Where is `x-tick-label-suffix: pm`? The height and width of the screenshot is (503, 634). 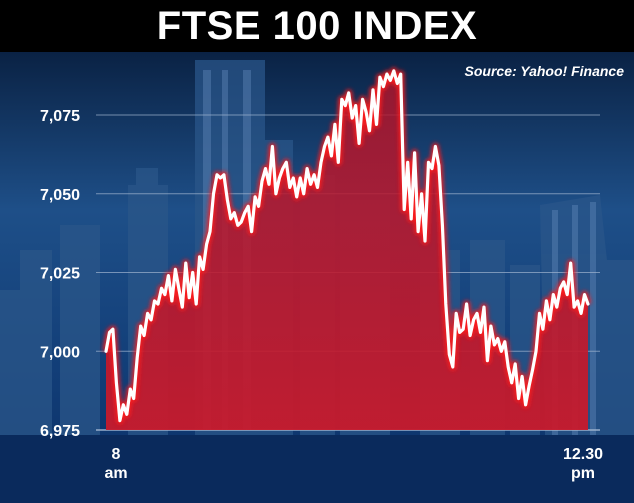 x-tick-label-suffix: pm is located at coordinates (583, 473).